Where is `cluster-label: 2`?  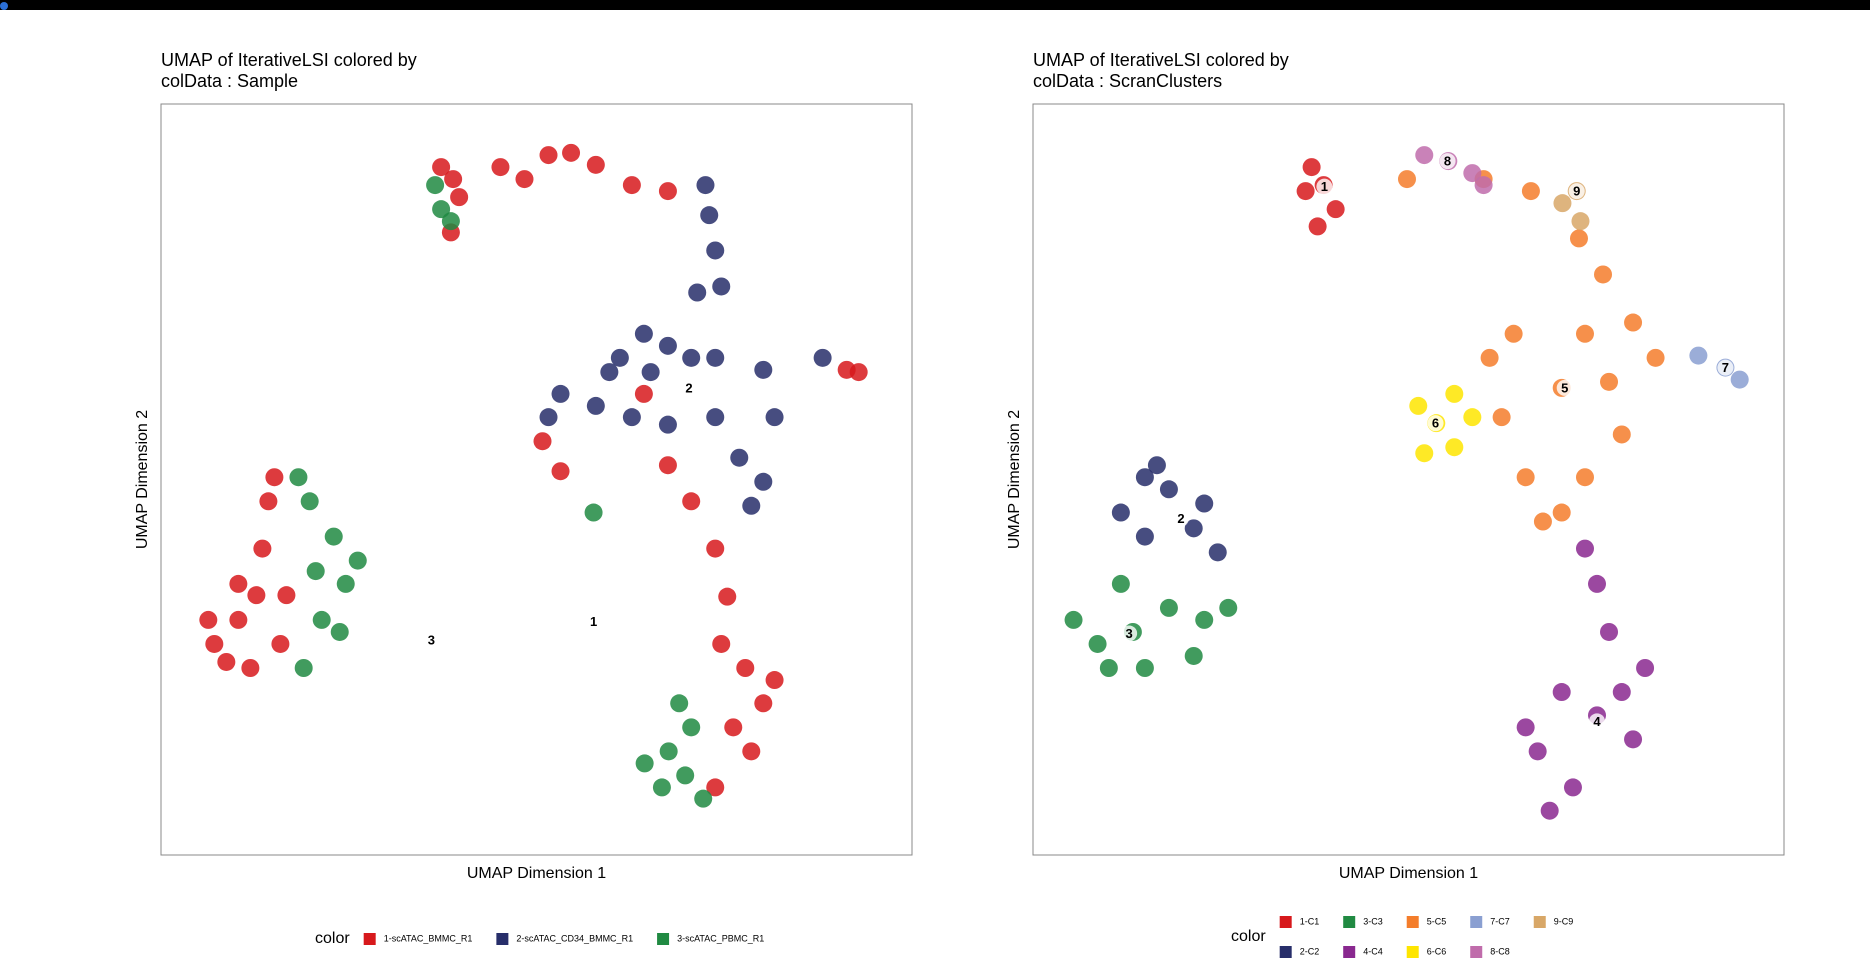 cluster-label: 2 is located at coordinates (1180, 518).